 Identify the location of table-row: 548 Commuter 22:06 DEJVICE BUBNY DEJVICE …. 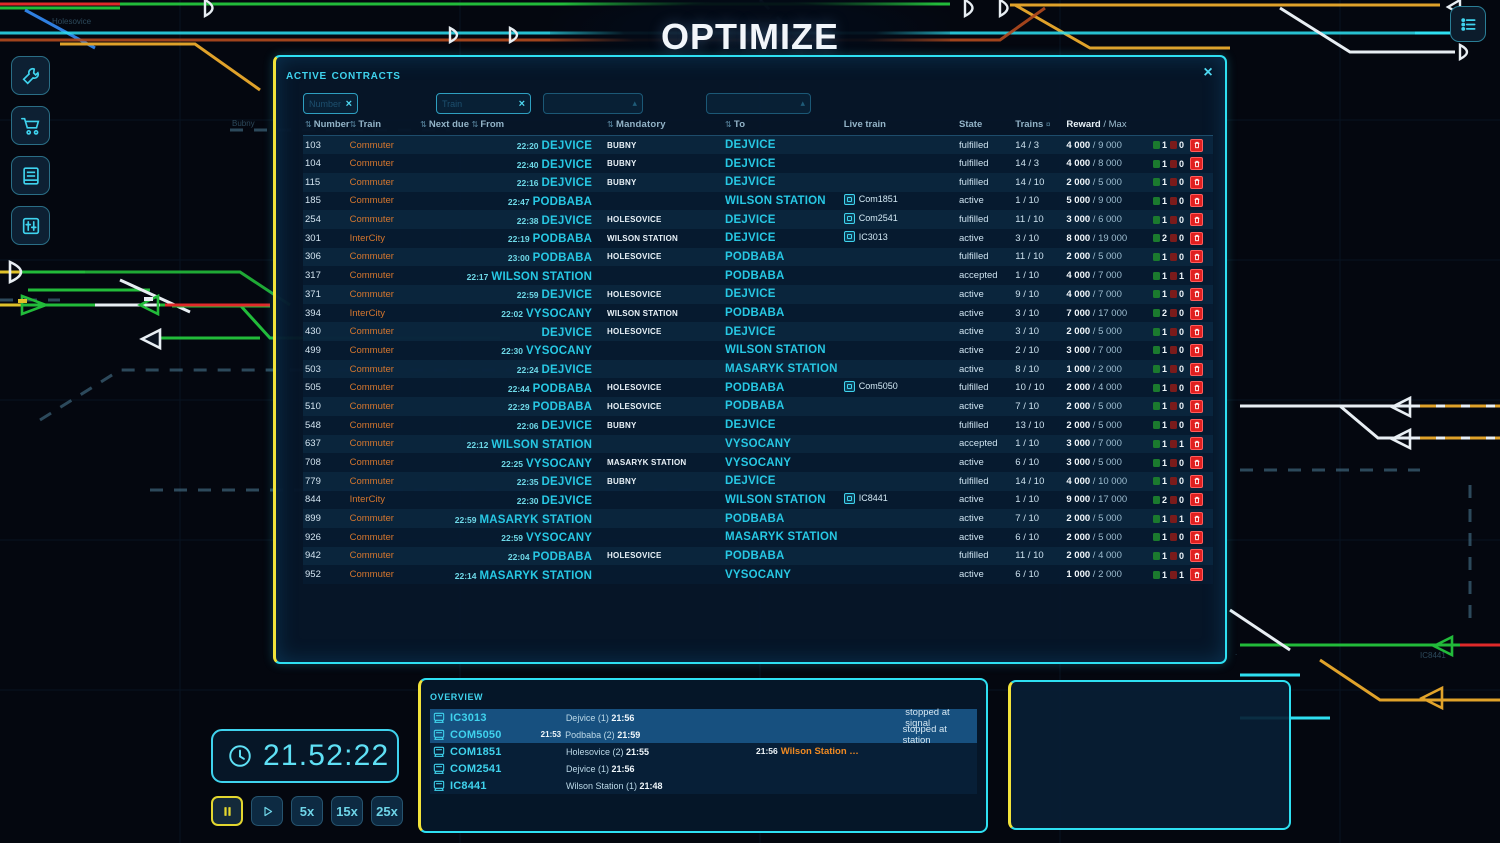
(758, 425).